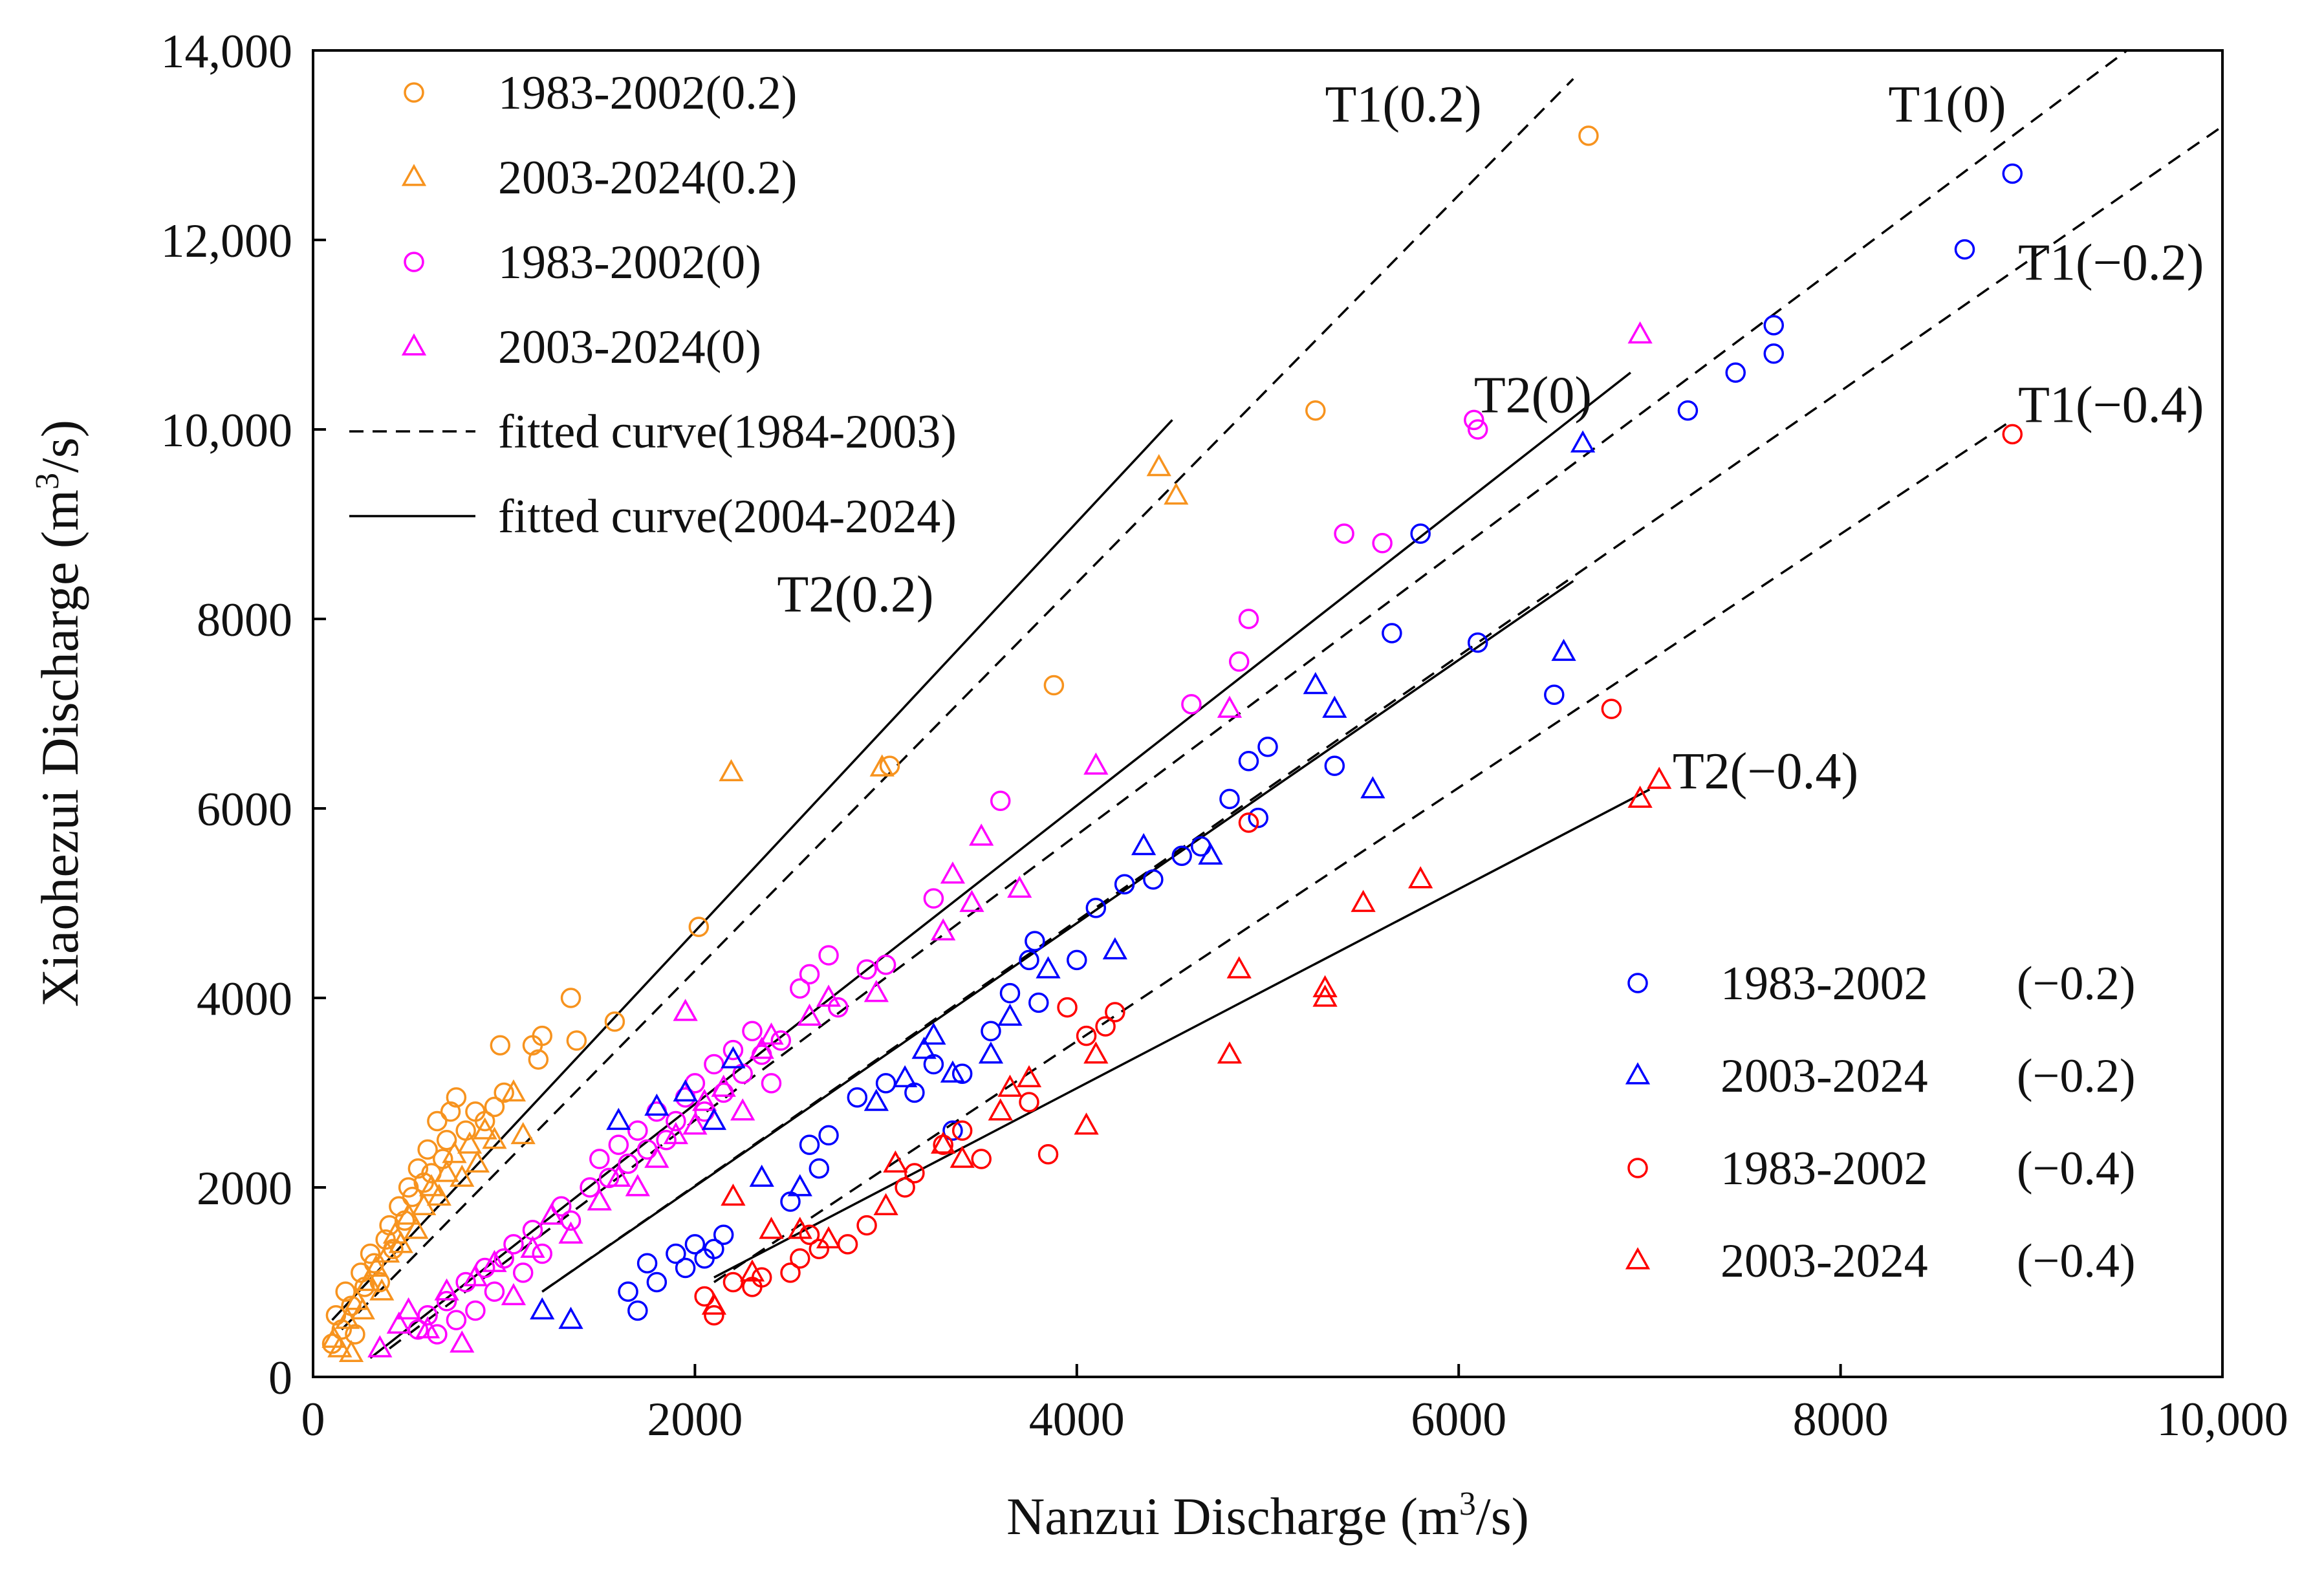  What do you see at coordinates (244, 1188) in the screenshot?
I see `y-tick-label: 2000` at bounding box center [244, 1188].